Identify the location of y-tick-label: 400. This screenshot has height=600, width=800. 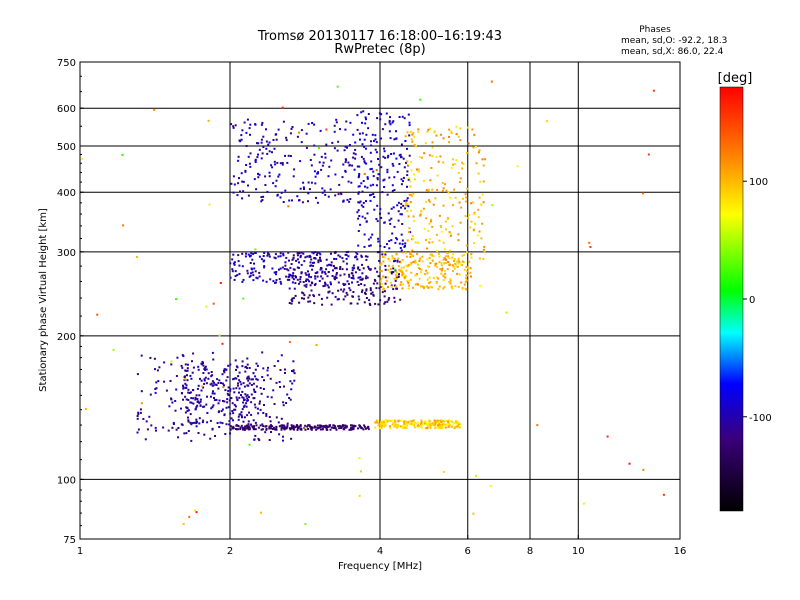
(66, 193).